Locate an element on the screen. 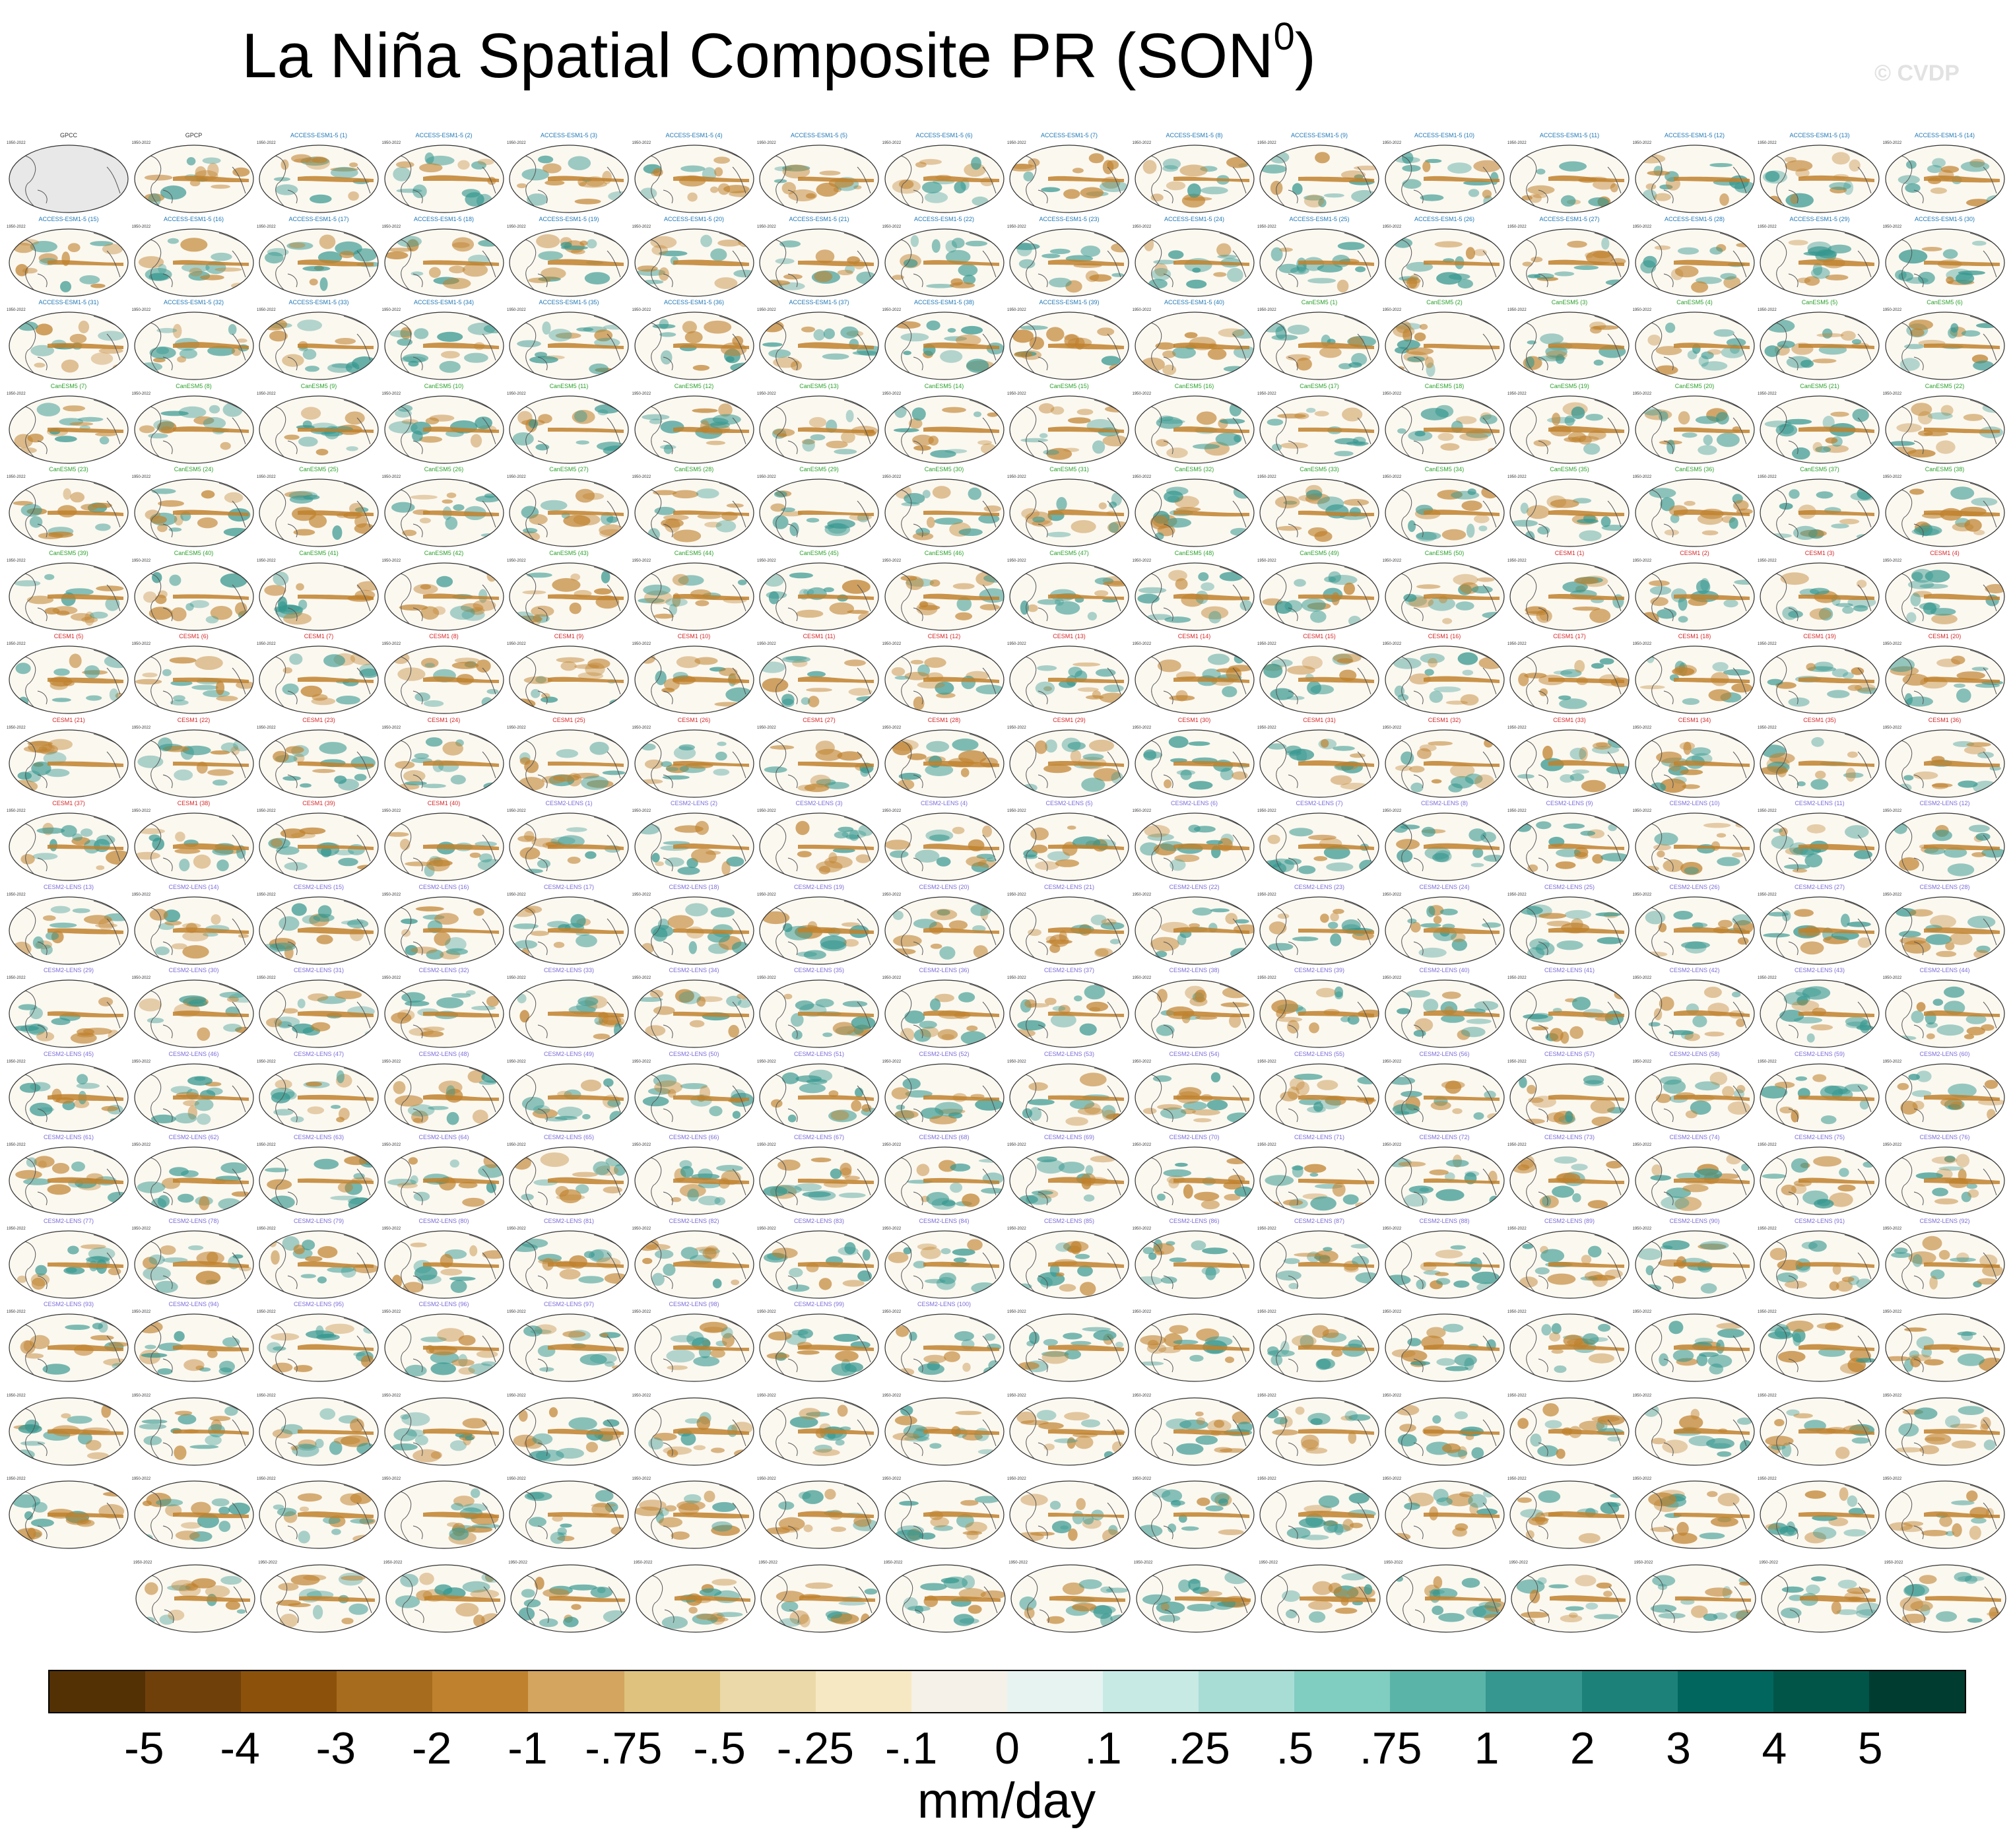  map-panel: CESM2-LENS (48) 1950-2022 is located at coordinates (444, 1092).